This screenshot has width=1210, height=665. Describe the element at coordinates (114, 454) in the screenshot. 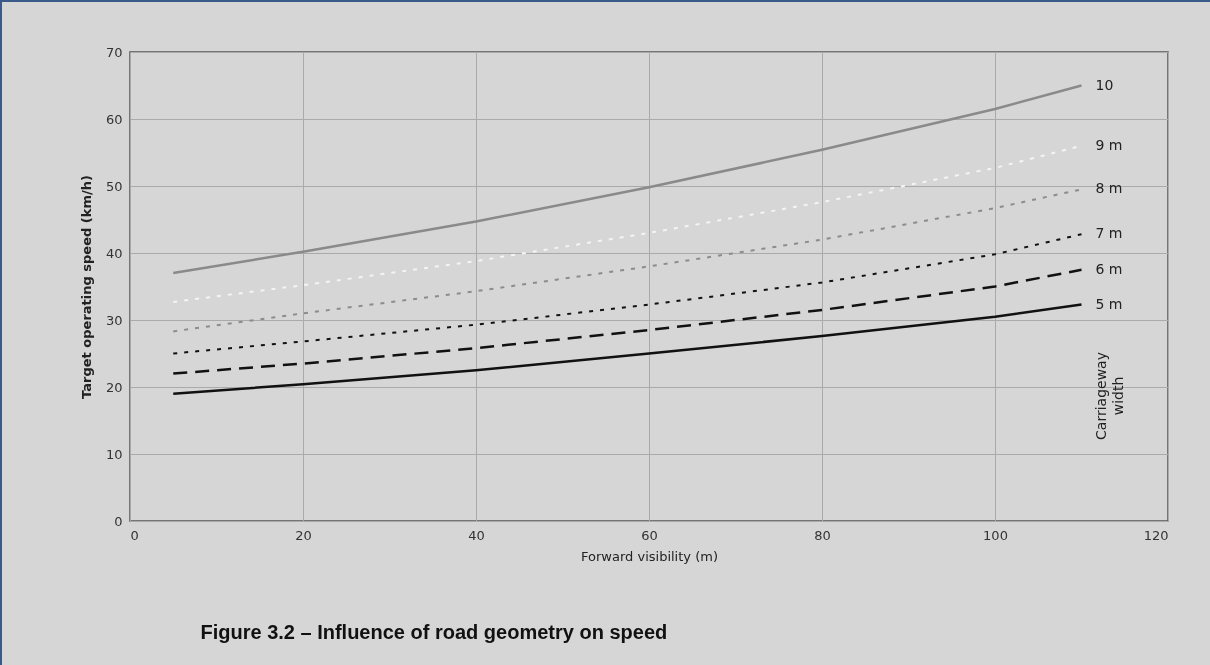

I see `y-tick-label: 10` at that location.